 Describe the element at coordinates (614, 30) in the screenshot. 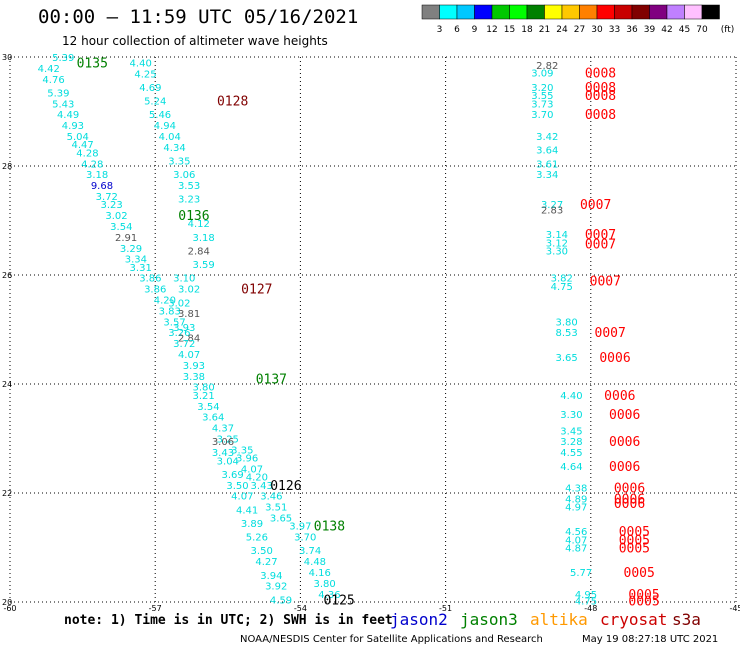

I see `colorbar-tick-label: 33` at that location.